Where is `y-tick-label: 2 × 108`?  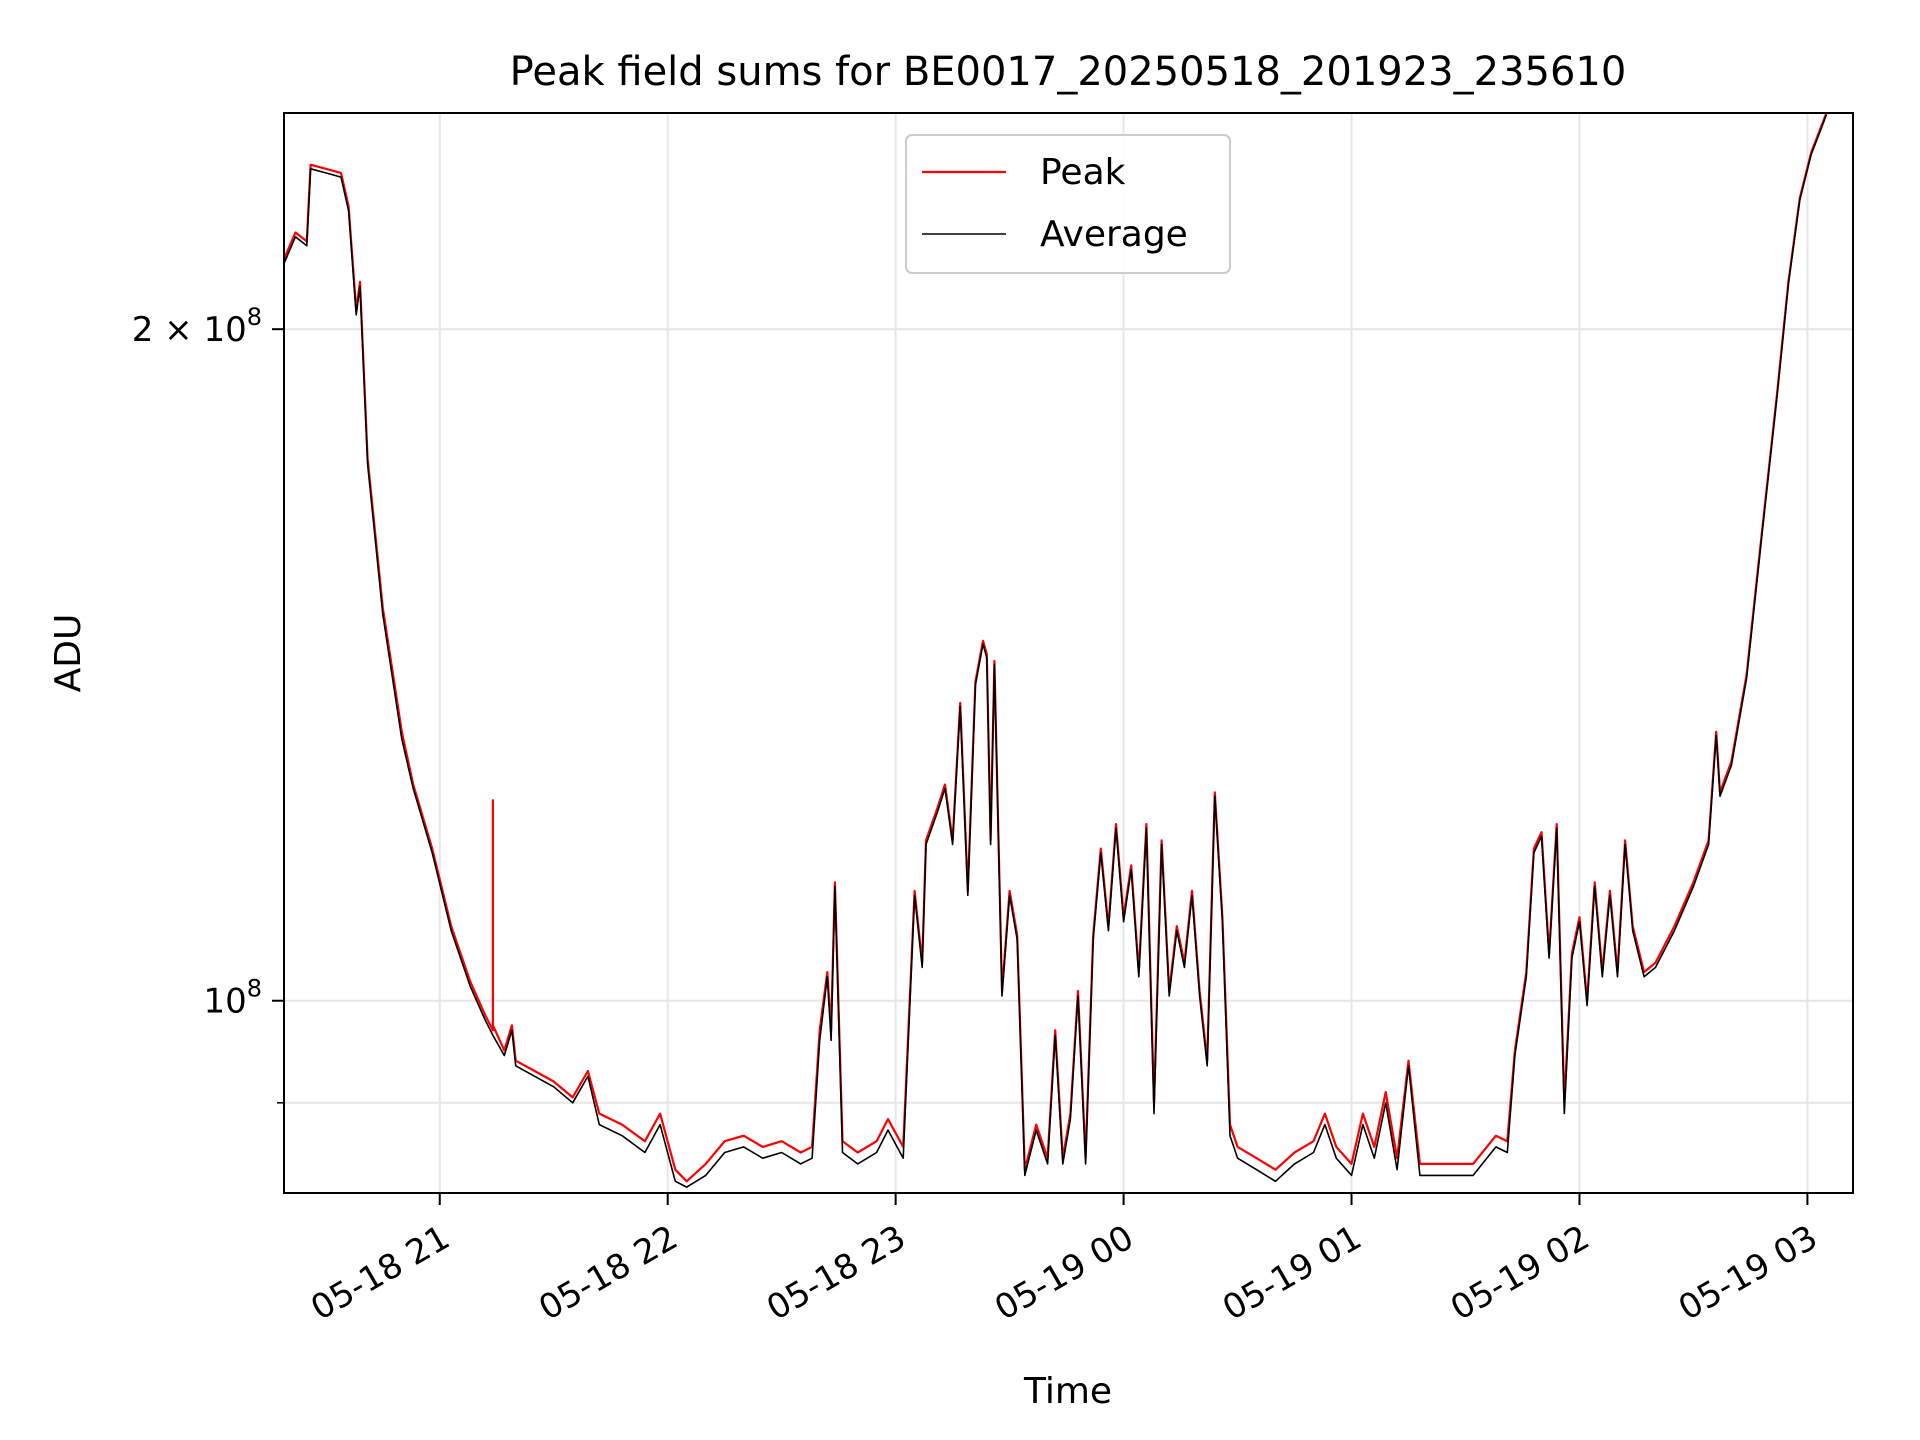 y-tick-label: 2 × 108 is located at coordinates (197, 326).